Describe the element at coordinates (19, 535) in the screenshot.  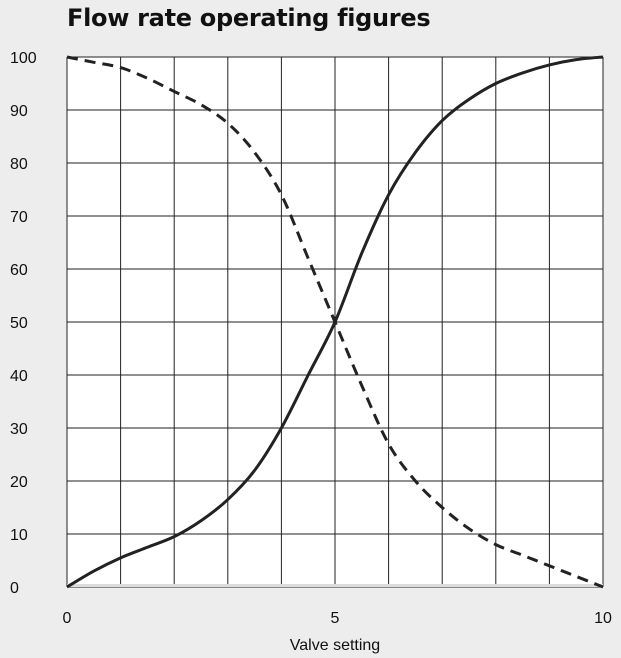
I see `y-tick-label: 10` at that location.